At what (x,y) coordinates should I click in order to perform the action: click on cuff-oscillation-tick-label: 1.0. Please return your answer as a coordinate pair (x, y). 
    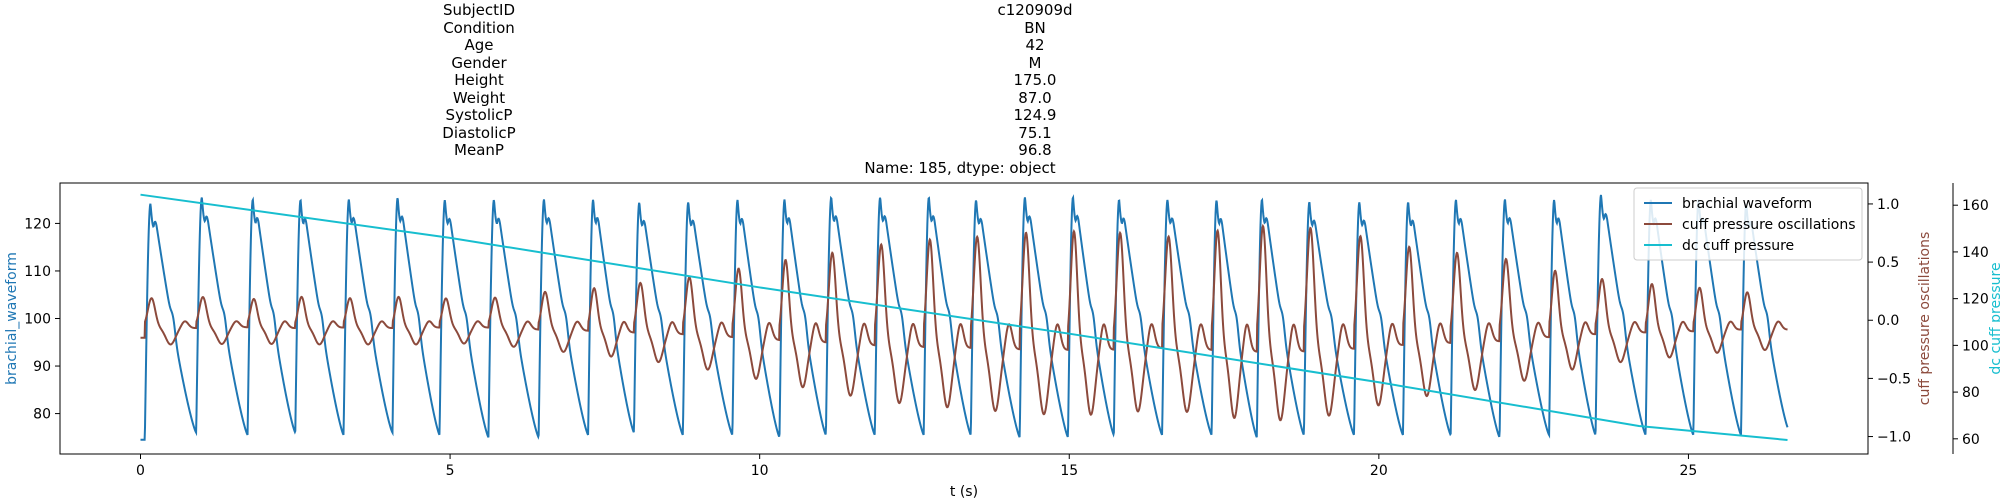
    Looking at the image, I should click on (1888, 205).